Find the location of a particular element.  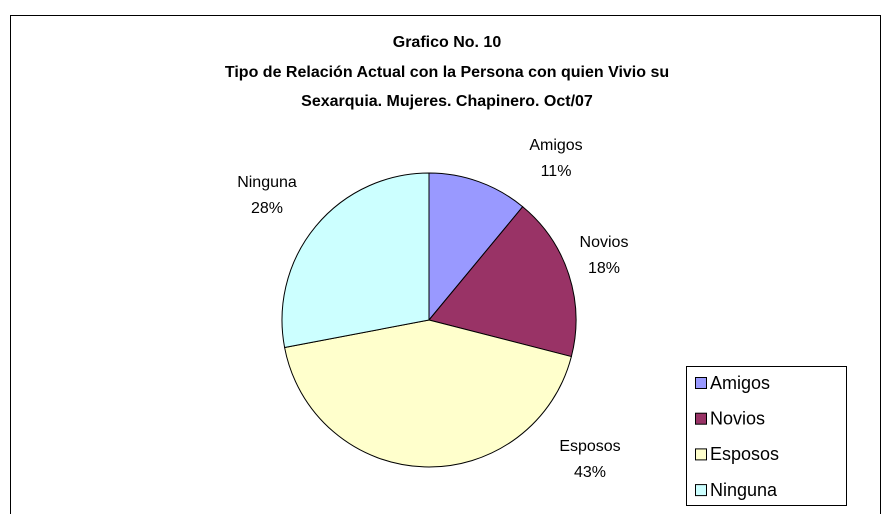

legend-label: Esposos is located at coordinates (744, 454).